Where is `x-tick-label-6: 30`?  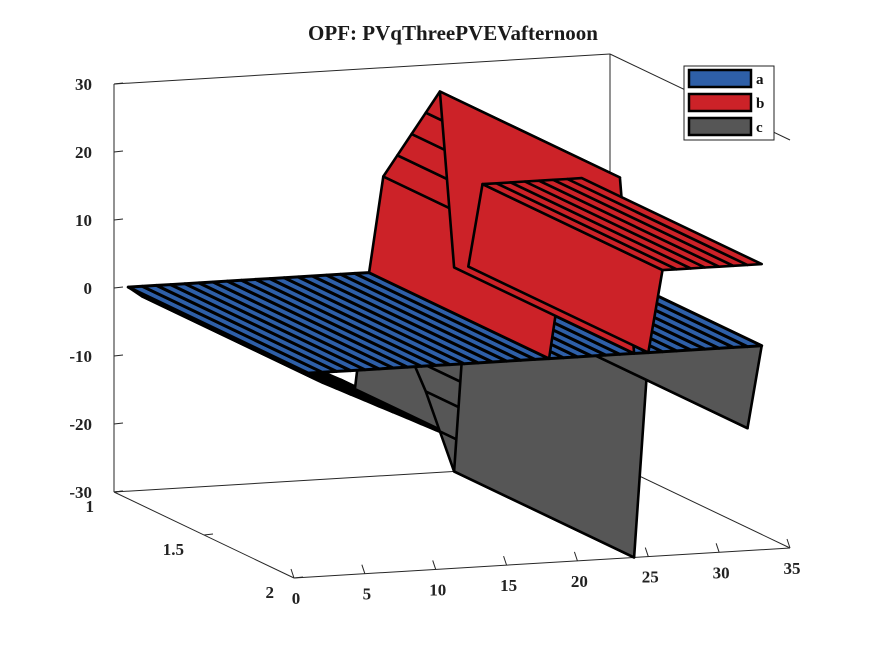 x-tick-label-6: 30 is located at coordinates (721, 572).